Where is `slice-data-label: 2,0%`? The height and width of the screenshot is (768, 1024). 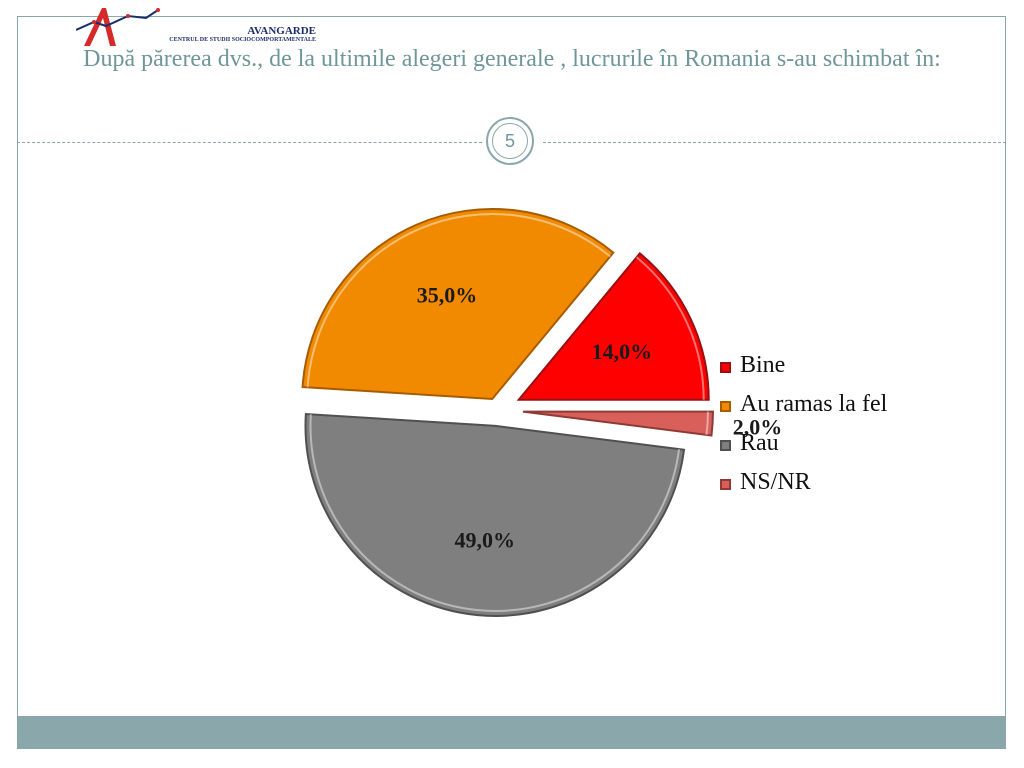 slice-data-label: 2,0% is located at coordinates (758, 426).